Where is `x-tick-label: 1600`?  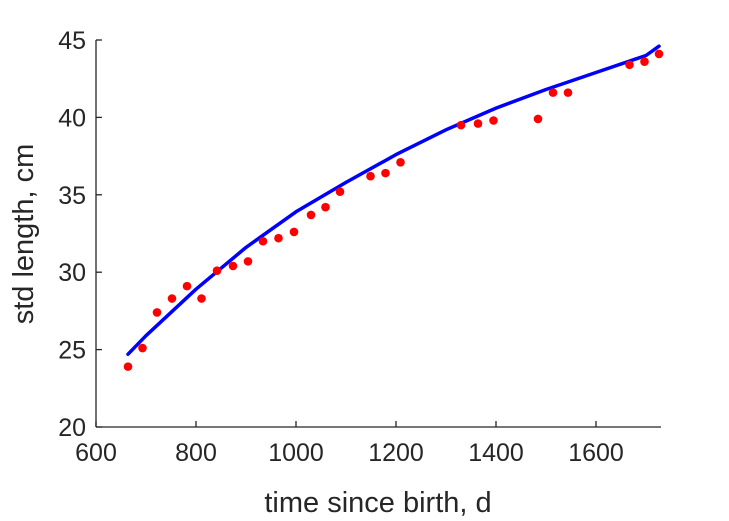 x-tick-label: 1600 is located at coordinates (596, 453).